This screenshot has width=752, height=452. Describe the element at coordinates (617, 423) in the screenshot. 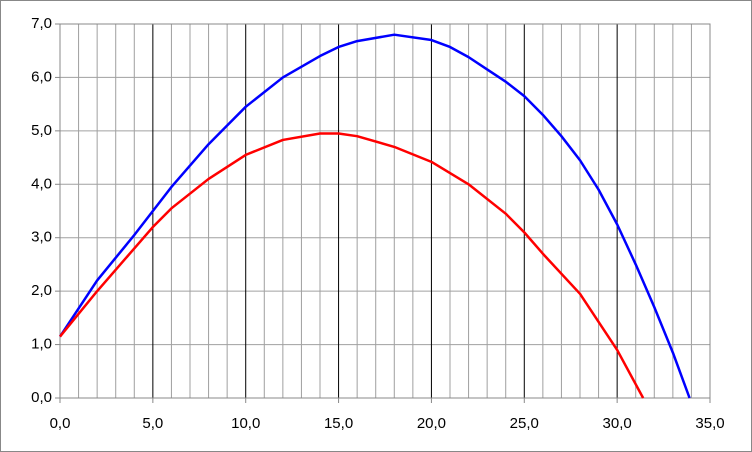

I see `x-tick-label: 30,0` at that location.